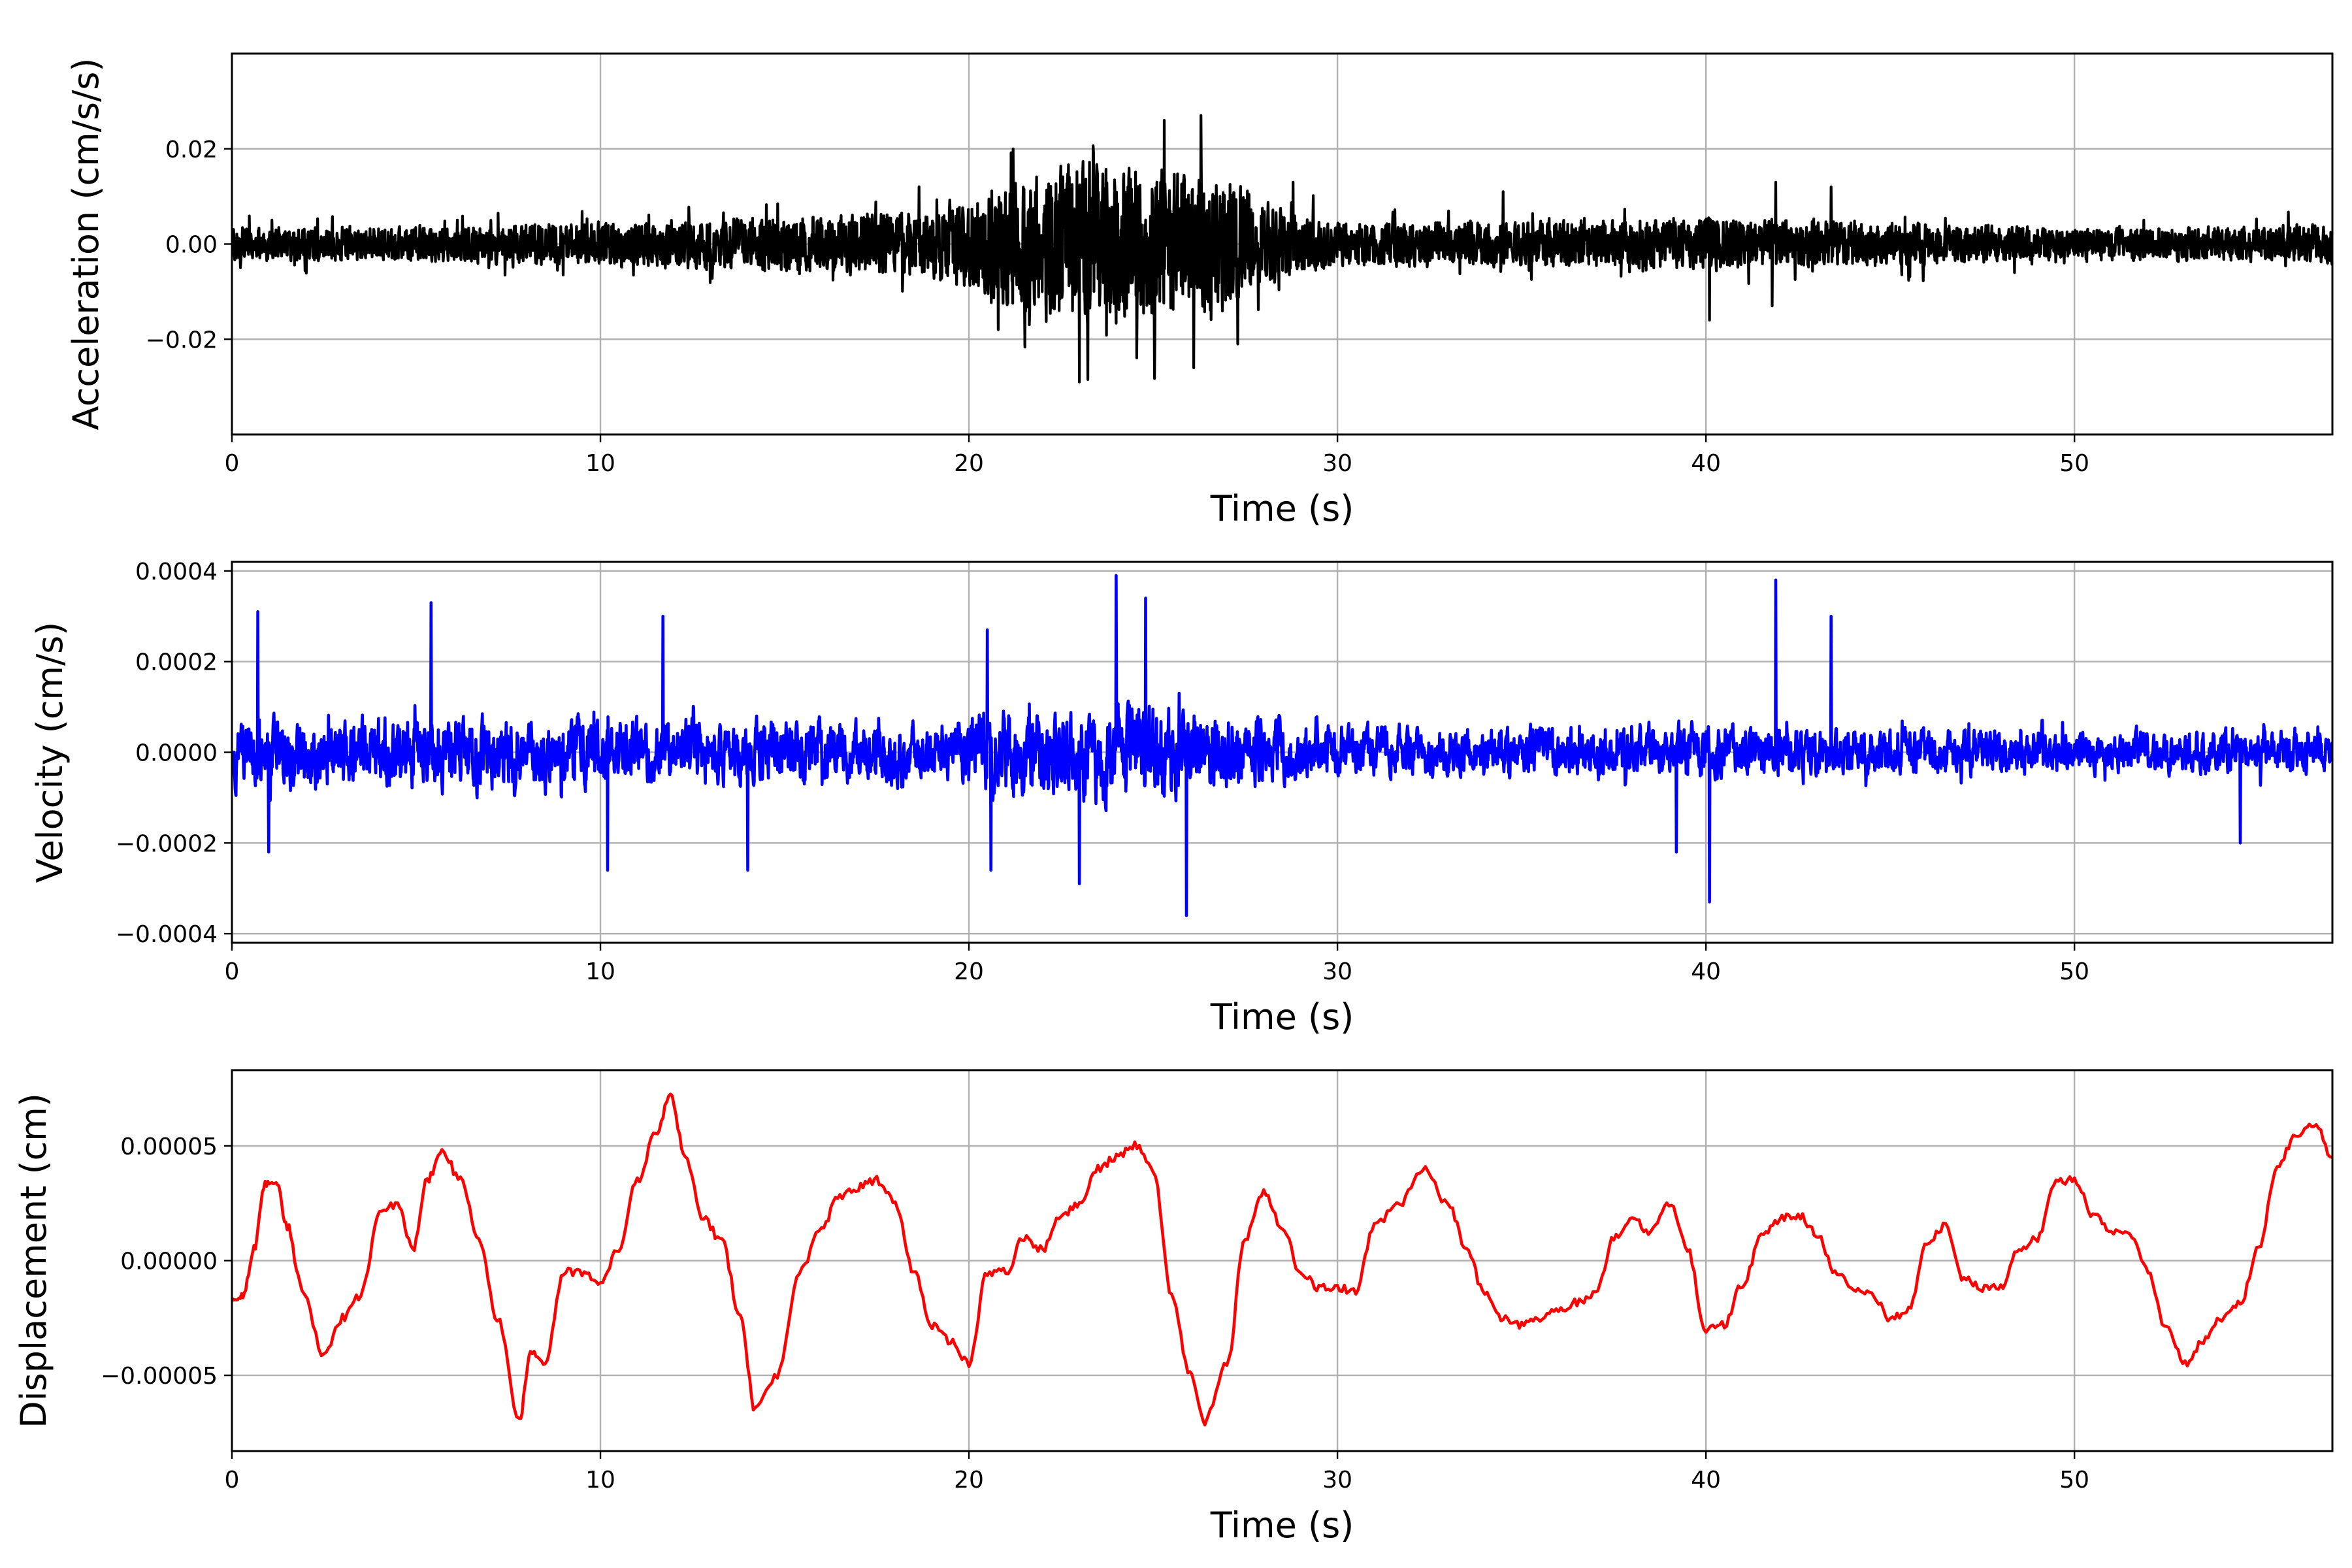  What do you see at coordinates (169, 1262) in the screenshot?
I see `y-tick-label: 0.00000` at bounding box center [169, 1262].